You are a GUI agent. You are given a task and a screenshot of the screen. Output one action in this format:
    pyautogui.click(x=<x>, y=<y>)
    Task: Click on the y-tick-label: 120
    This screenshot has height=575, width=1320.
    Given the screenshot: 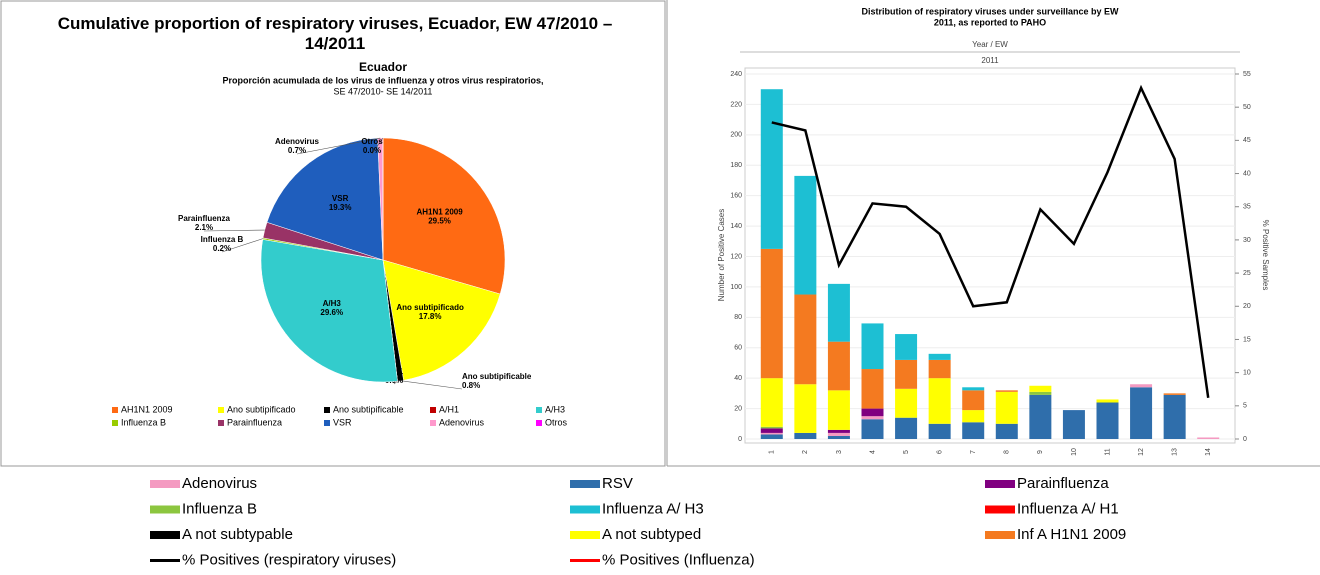 What is the action you would take?
    pyautogui.click(x=736, y=256)
    